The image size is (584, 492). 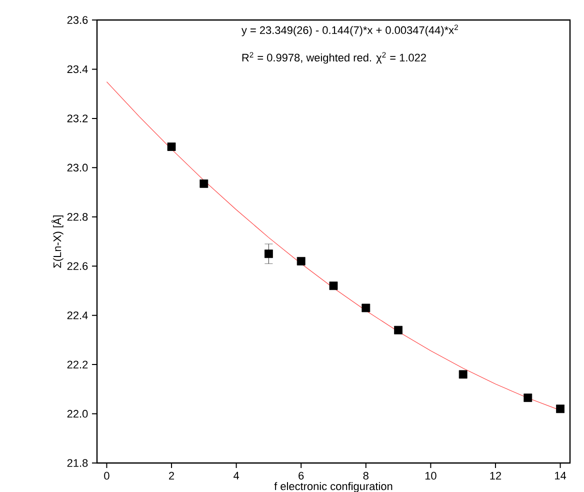 I want to click on x-tick-label: 12, so click(x=496, y=476).